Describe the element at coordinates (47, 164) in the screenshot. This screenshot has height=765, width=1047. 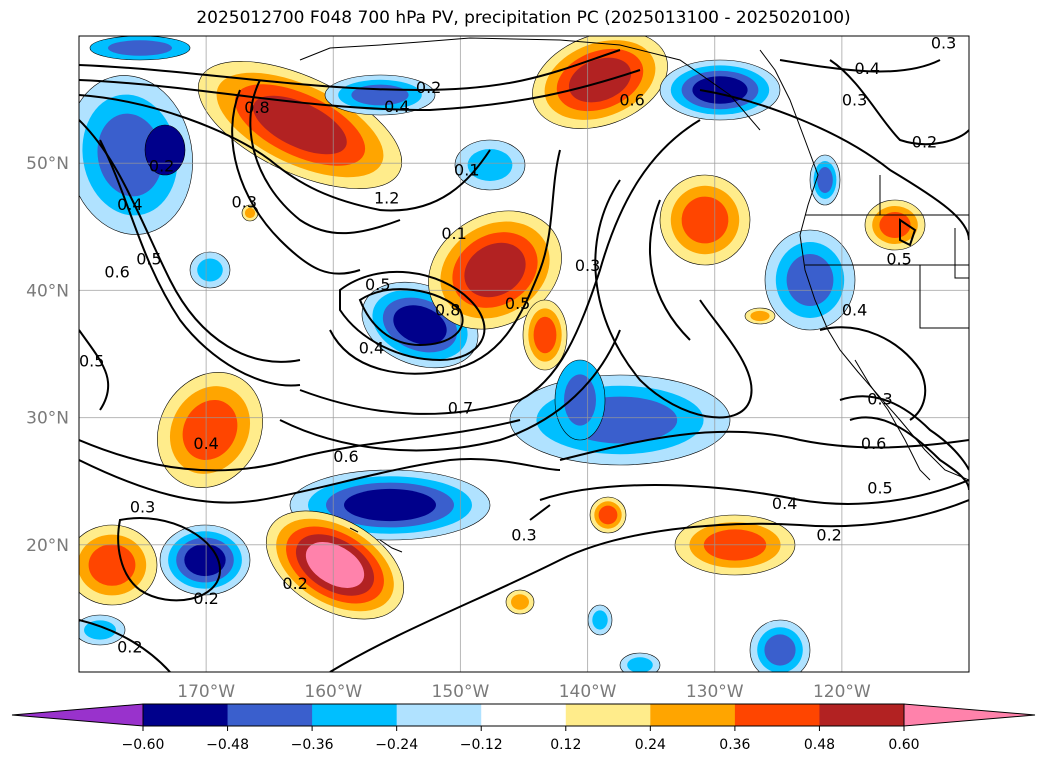
I see `lat-tick-label: 50°N` at that location.